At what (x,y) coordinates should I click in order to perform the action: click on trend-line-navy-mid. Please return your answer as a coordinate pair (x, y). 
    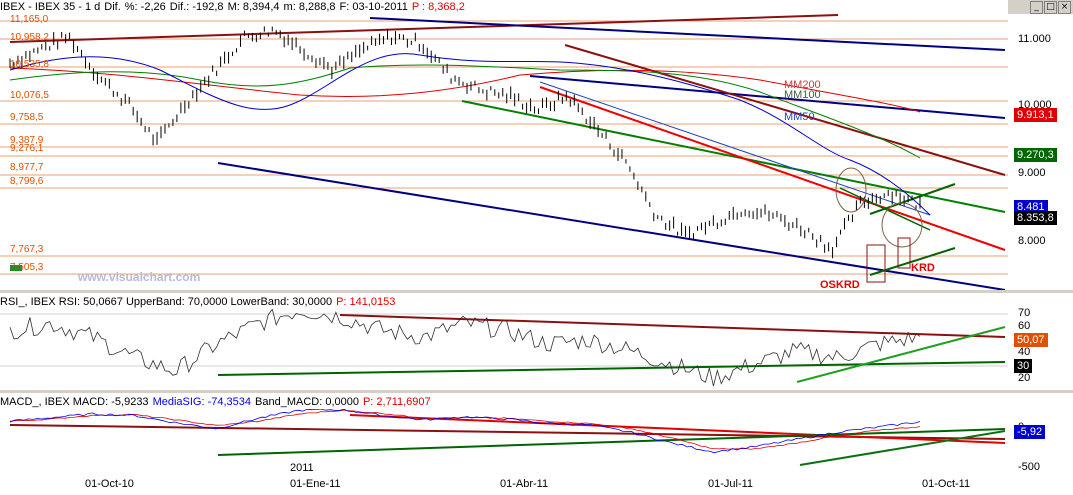
    Looking at the image, I should click on (767, 97).